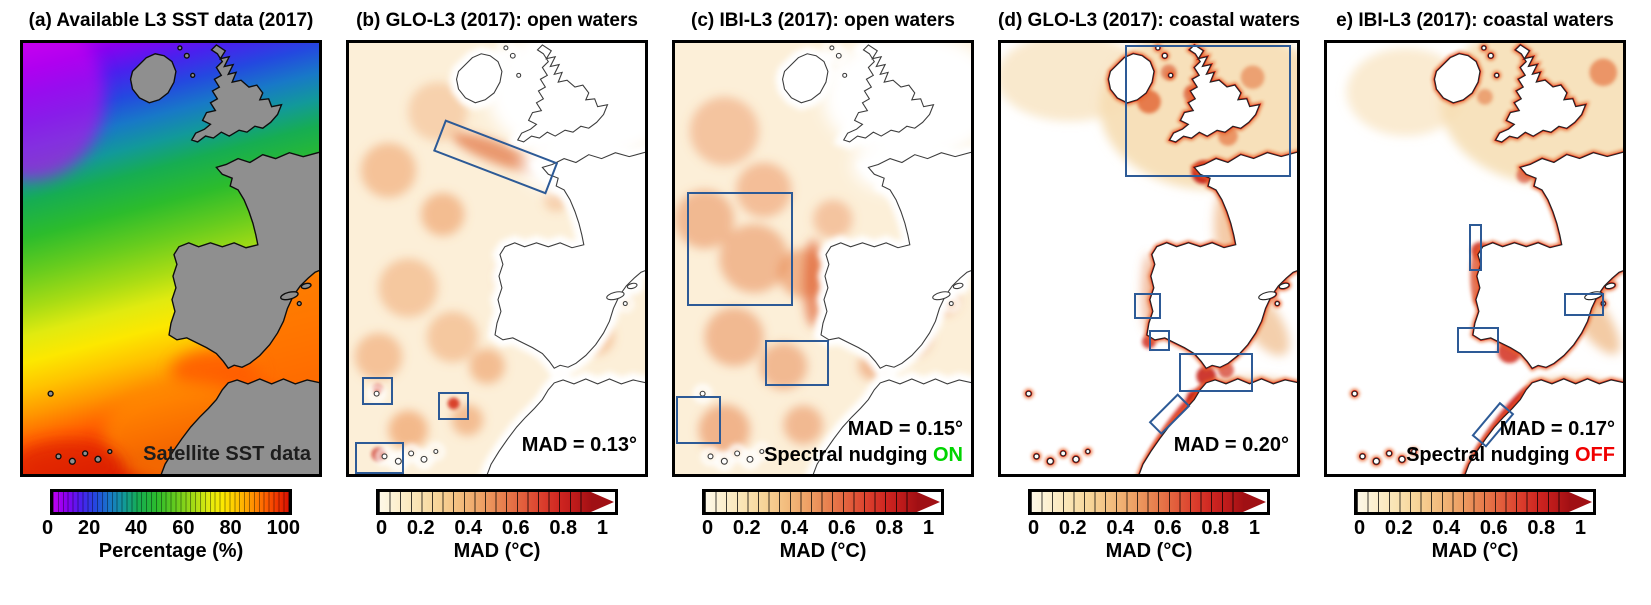 The height and width of the screenshot is (605, 1651). What do you see at coordinates (283, 528) in the screenshot?
I see `colorbar-tick: 100` at bounding box center [283, 528].